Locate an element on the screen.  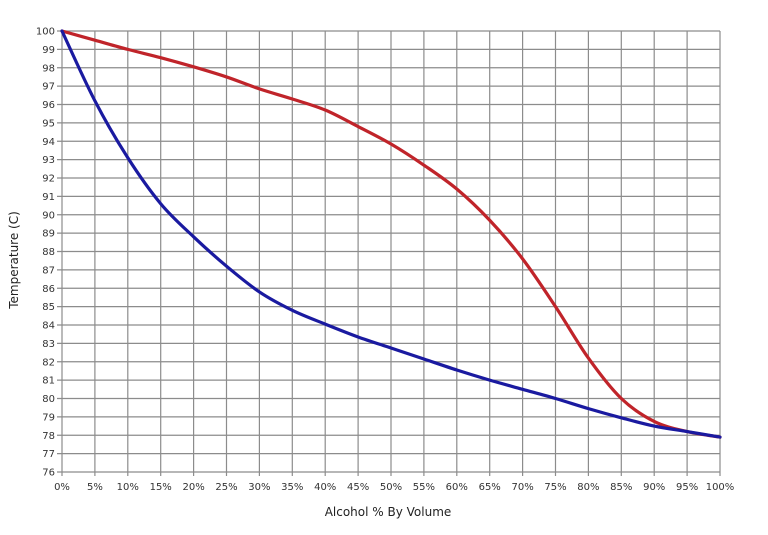
y-axis-title: Temperature (C) is located at coordinates (14, 260).